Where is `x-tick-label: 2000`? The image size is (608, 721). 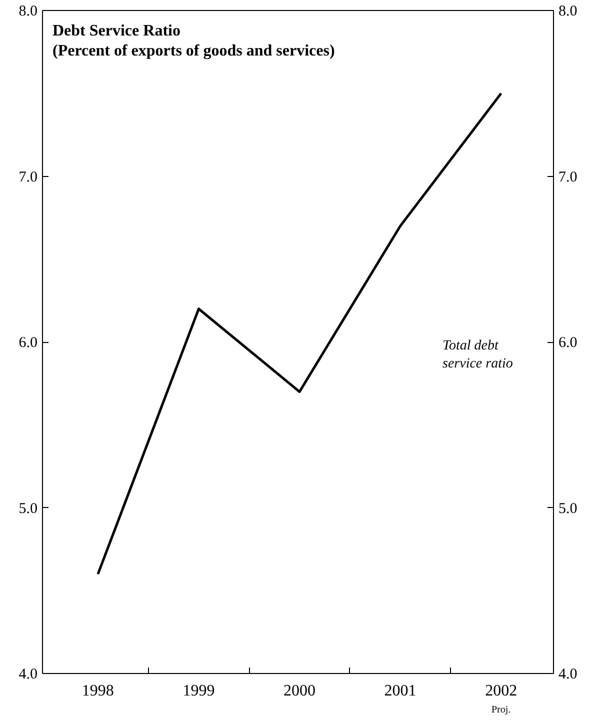
x-tick-label: 2000 is located at coordinates (300, 691).